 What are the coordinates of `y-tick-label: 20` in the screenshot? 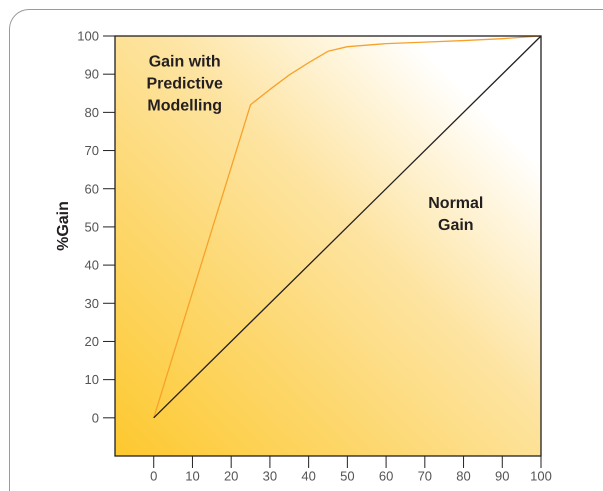 It's located at (91, 342).